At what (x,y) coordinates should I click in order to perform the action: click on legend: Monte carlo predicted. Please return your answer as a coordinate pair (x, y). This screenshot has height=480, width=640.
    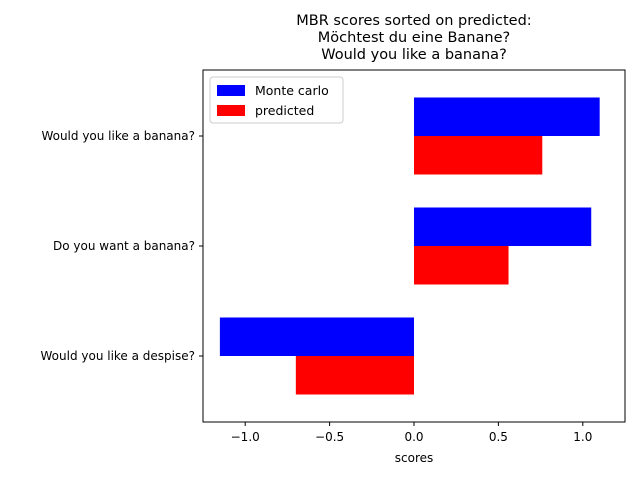
    Looking at the image, I should click on (276, 100).